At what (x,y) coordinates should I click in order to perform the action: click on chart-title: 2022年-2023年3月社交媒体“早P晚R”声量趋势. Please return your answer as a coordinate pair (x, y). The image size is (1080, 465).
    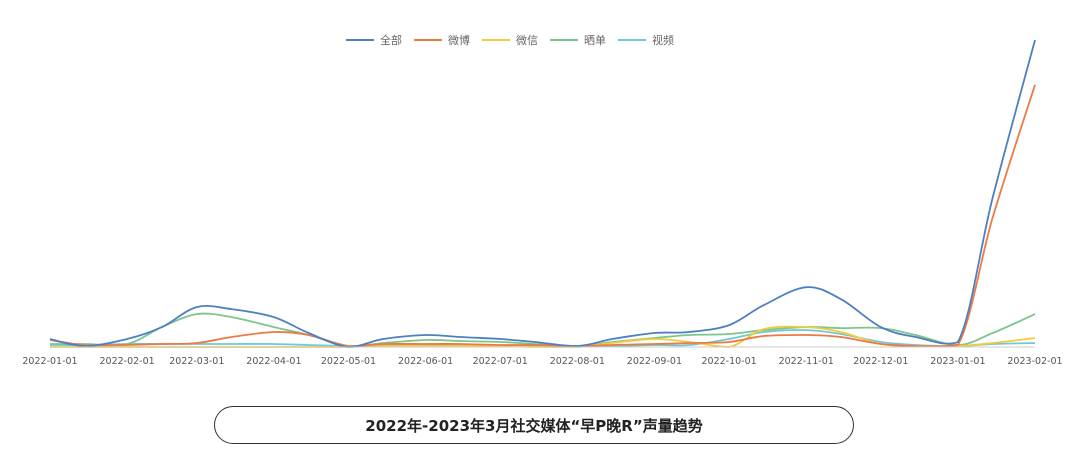
    Looking at the image, I should click on (534, 425).